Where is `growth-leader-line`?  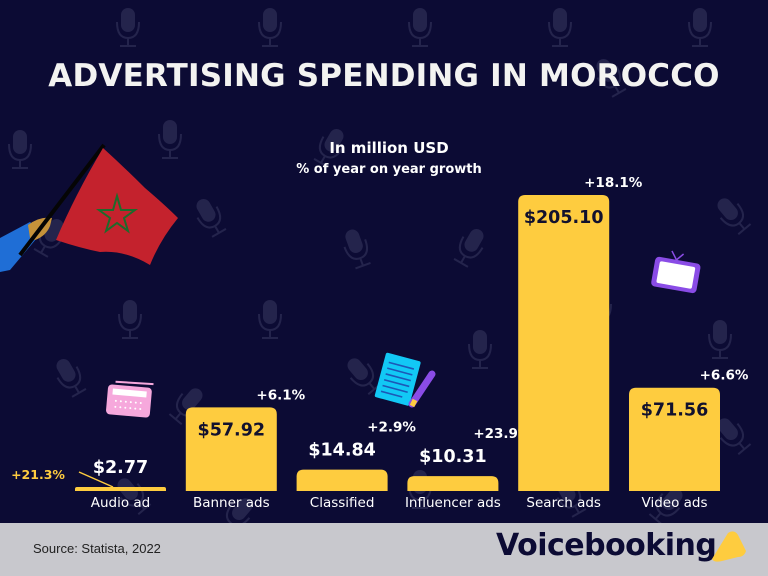
growth-leader-line is located at coordinates (96, 479).